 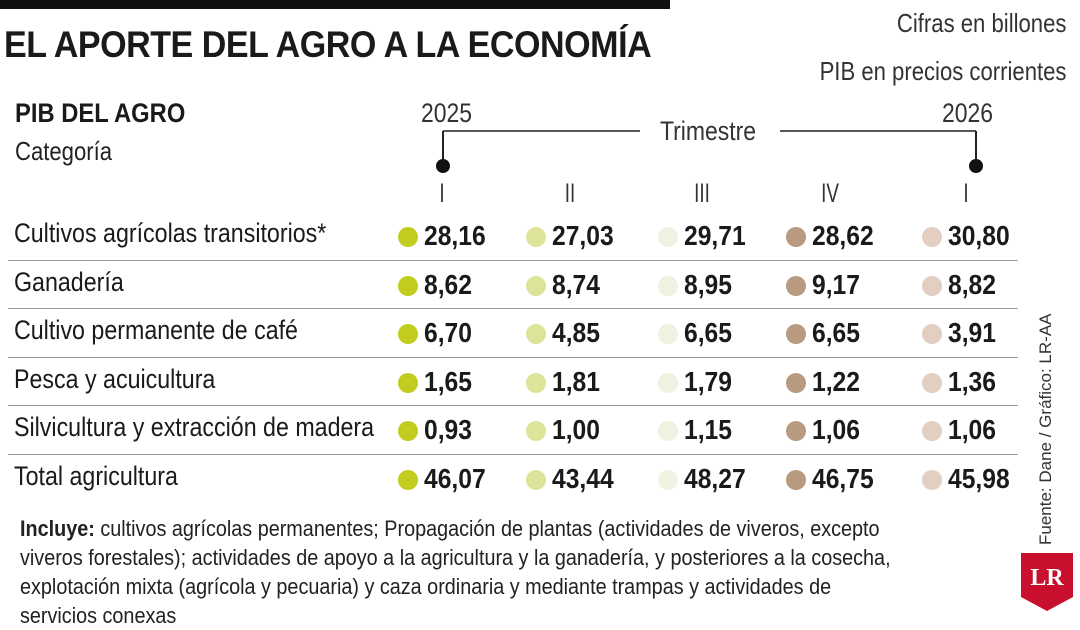 What do you see at coordinates (583, 235) in the screenshot?
I see `value-label: 27,03` at bounding box center [583, 235].